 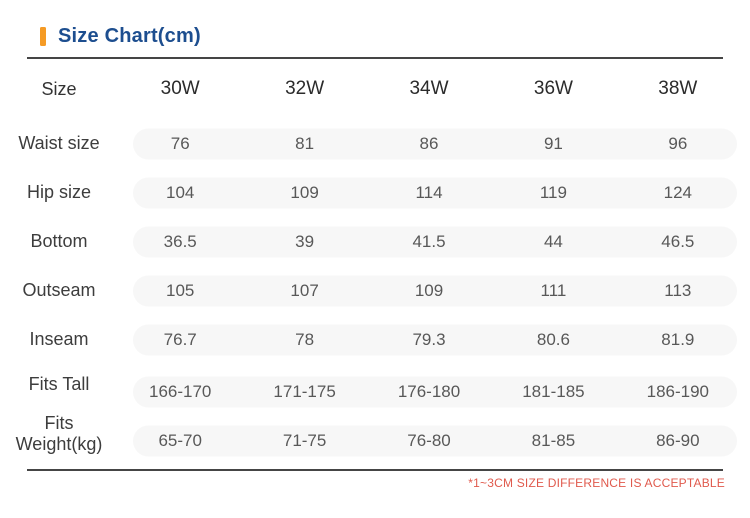 What do you see at coordinates (129, 35) in the screenshot?
I see `page-title: Size Chart(cm)` at bounding box center [129, 35].